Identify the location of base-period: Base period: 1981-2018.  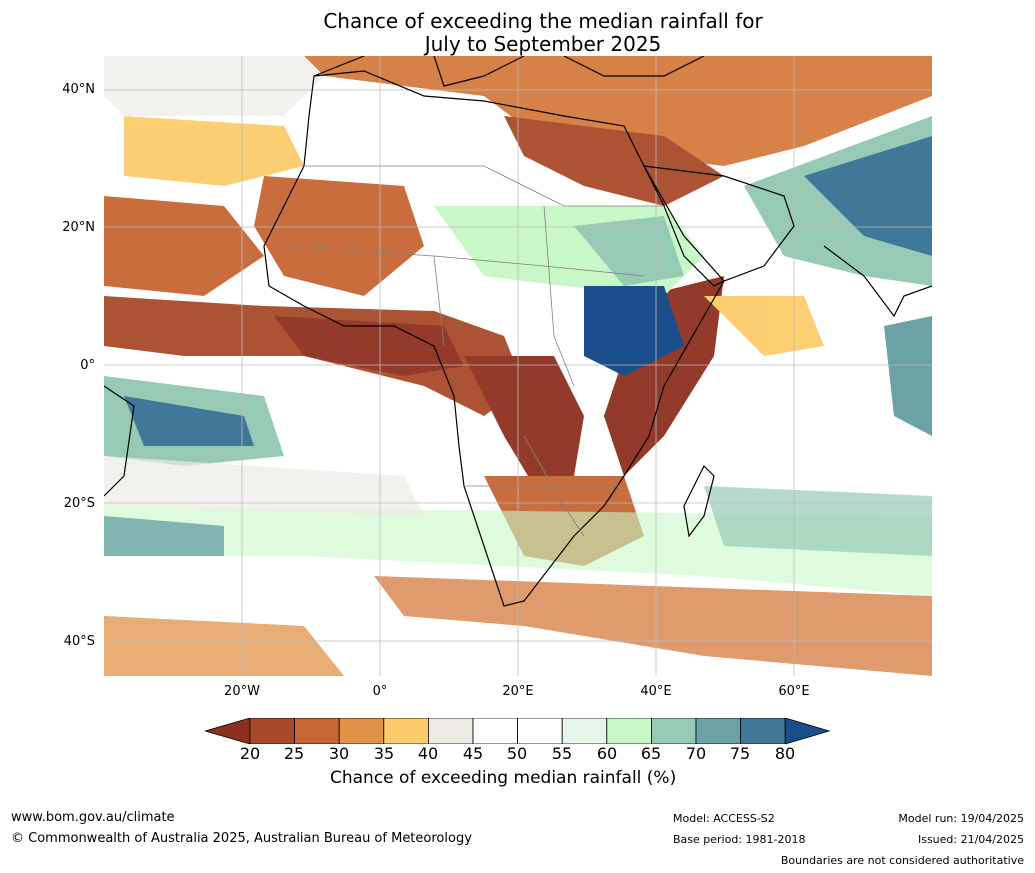
(739, 839).